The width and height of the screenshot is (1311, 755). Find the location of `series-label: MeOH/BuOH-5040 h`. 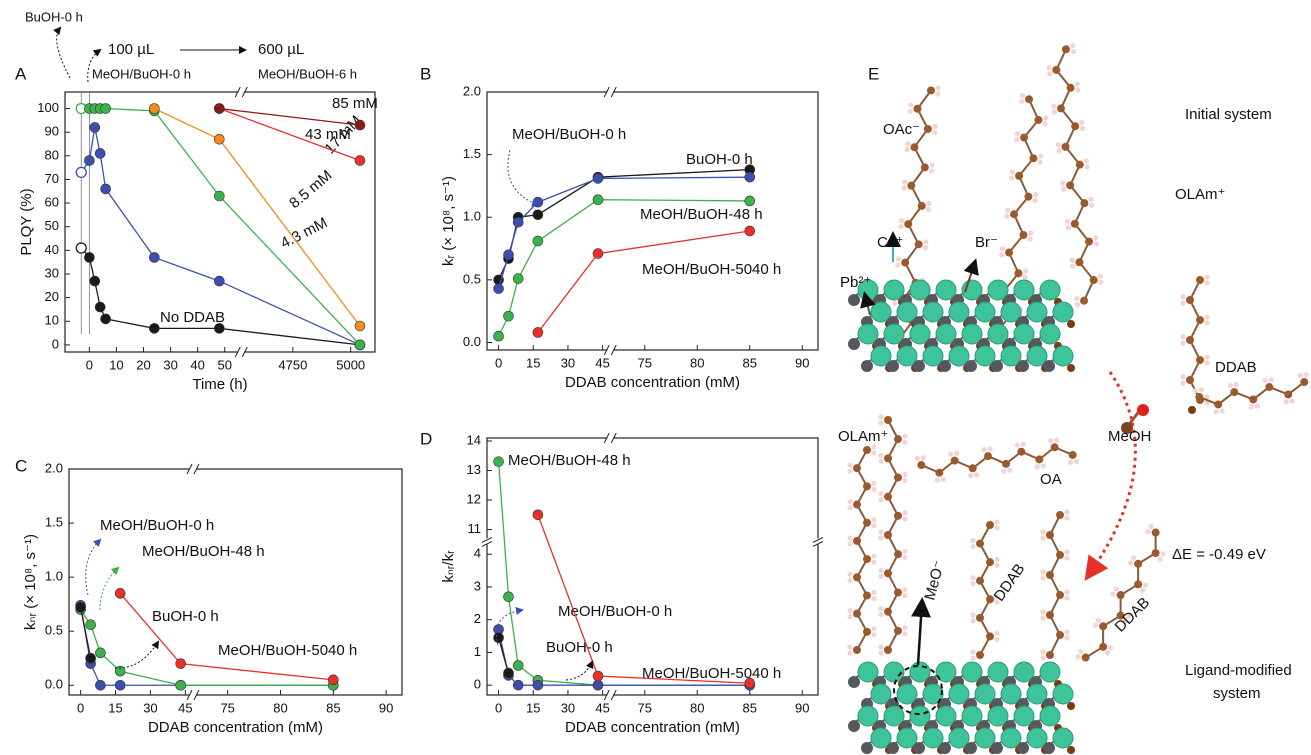

series-label: MeOH/BuOH-5040 h is located at coordinates (711, 673).